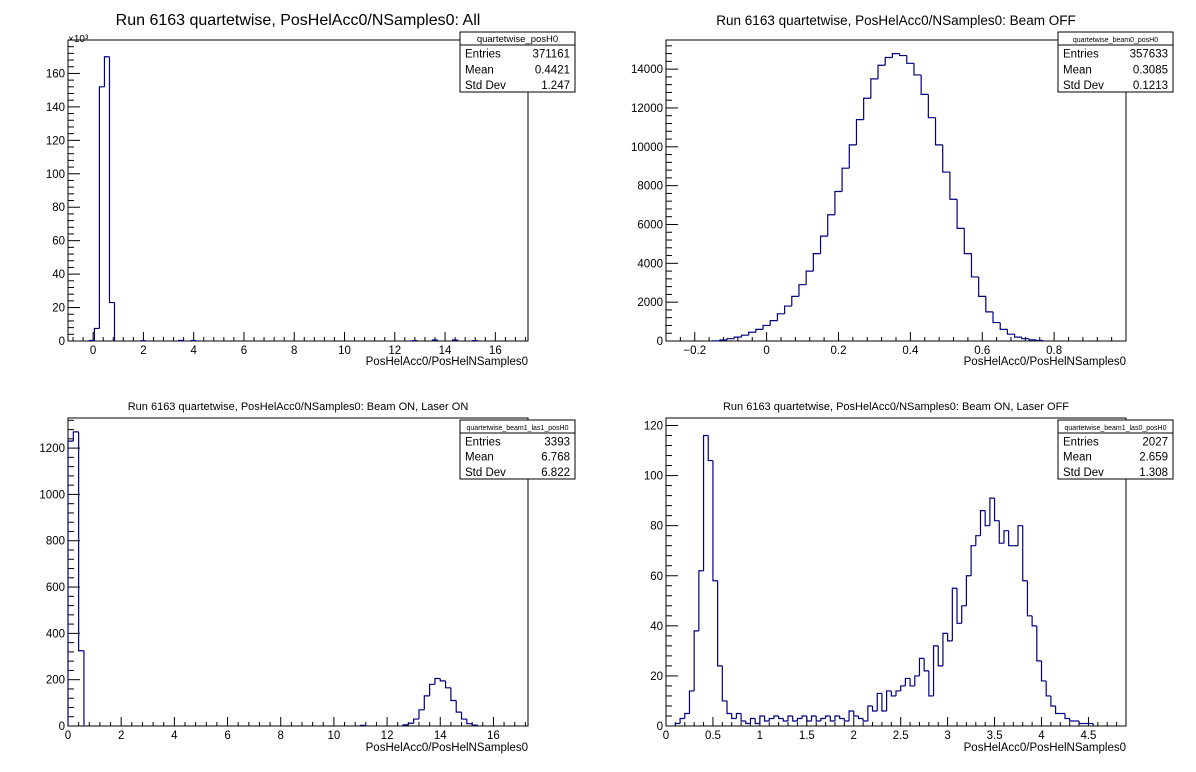 This screenshot has width=1196, height=772. Describe the element at coordinates (394, 351) in the screenshot. I see `x-tick-label: 12` at that location.